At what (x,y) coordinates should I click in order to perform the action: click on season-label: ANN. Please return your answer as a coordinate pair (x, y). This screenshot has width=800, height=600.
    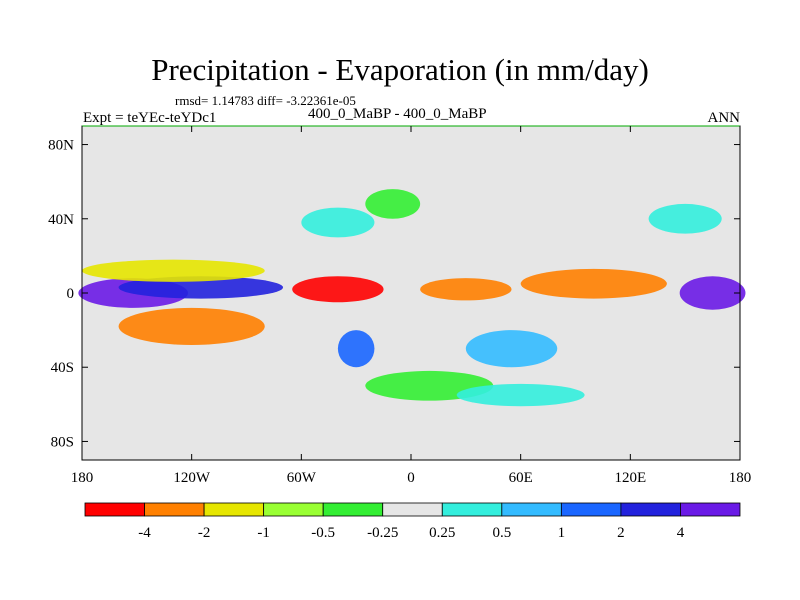
    Looking at the image, I should click on (724, 118).